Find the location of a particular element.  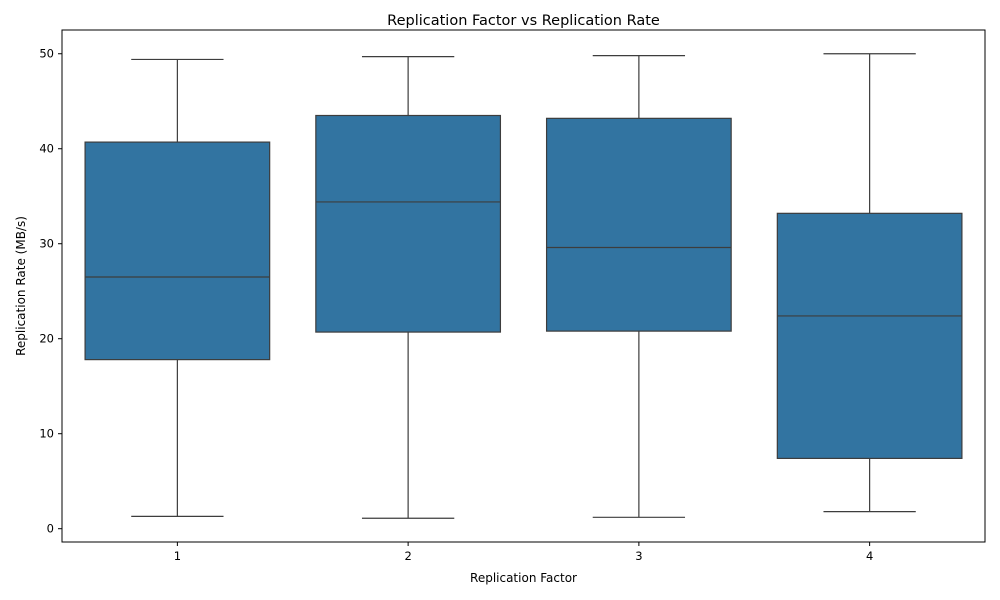

chart-title: Replication Factor vs Replication Rate is located at coordinates (523, 21).